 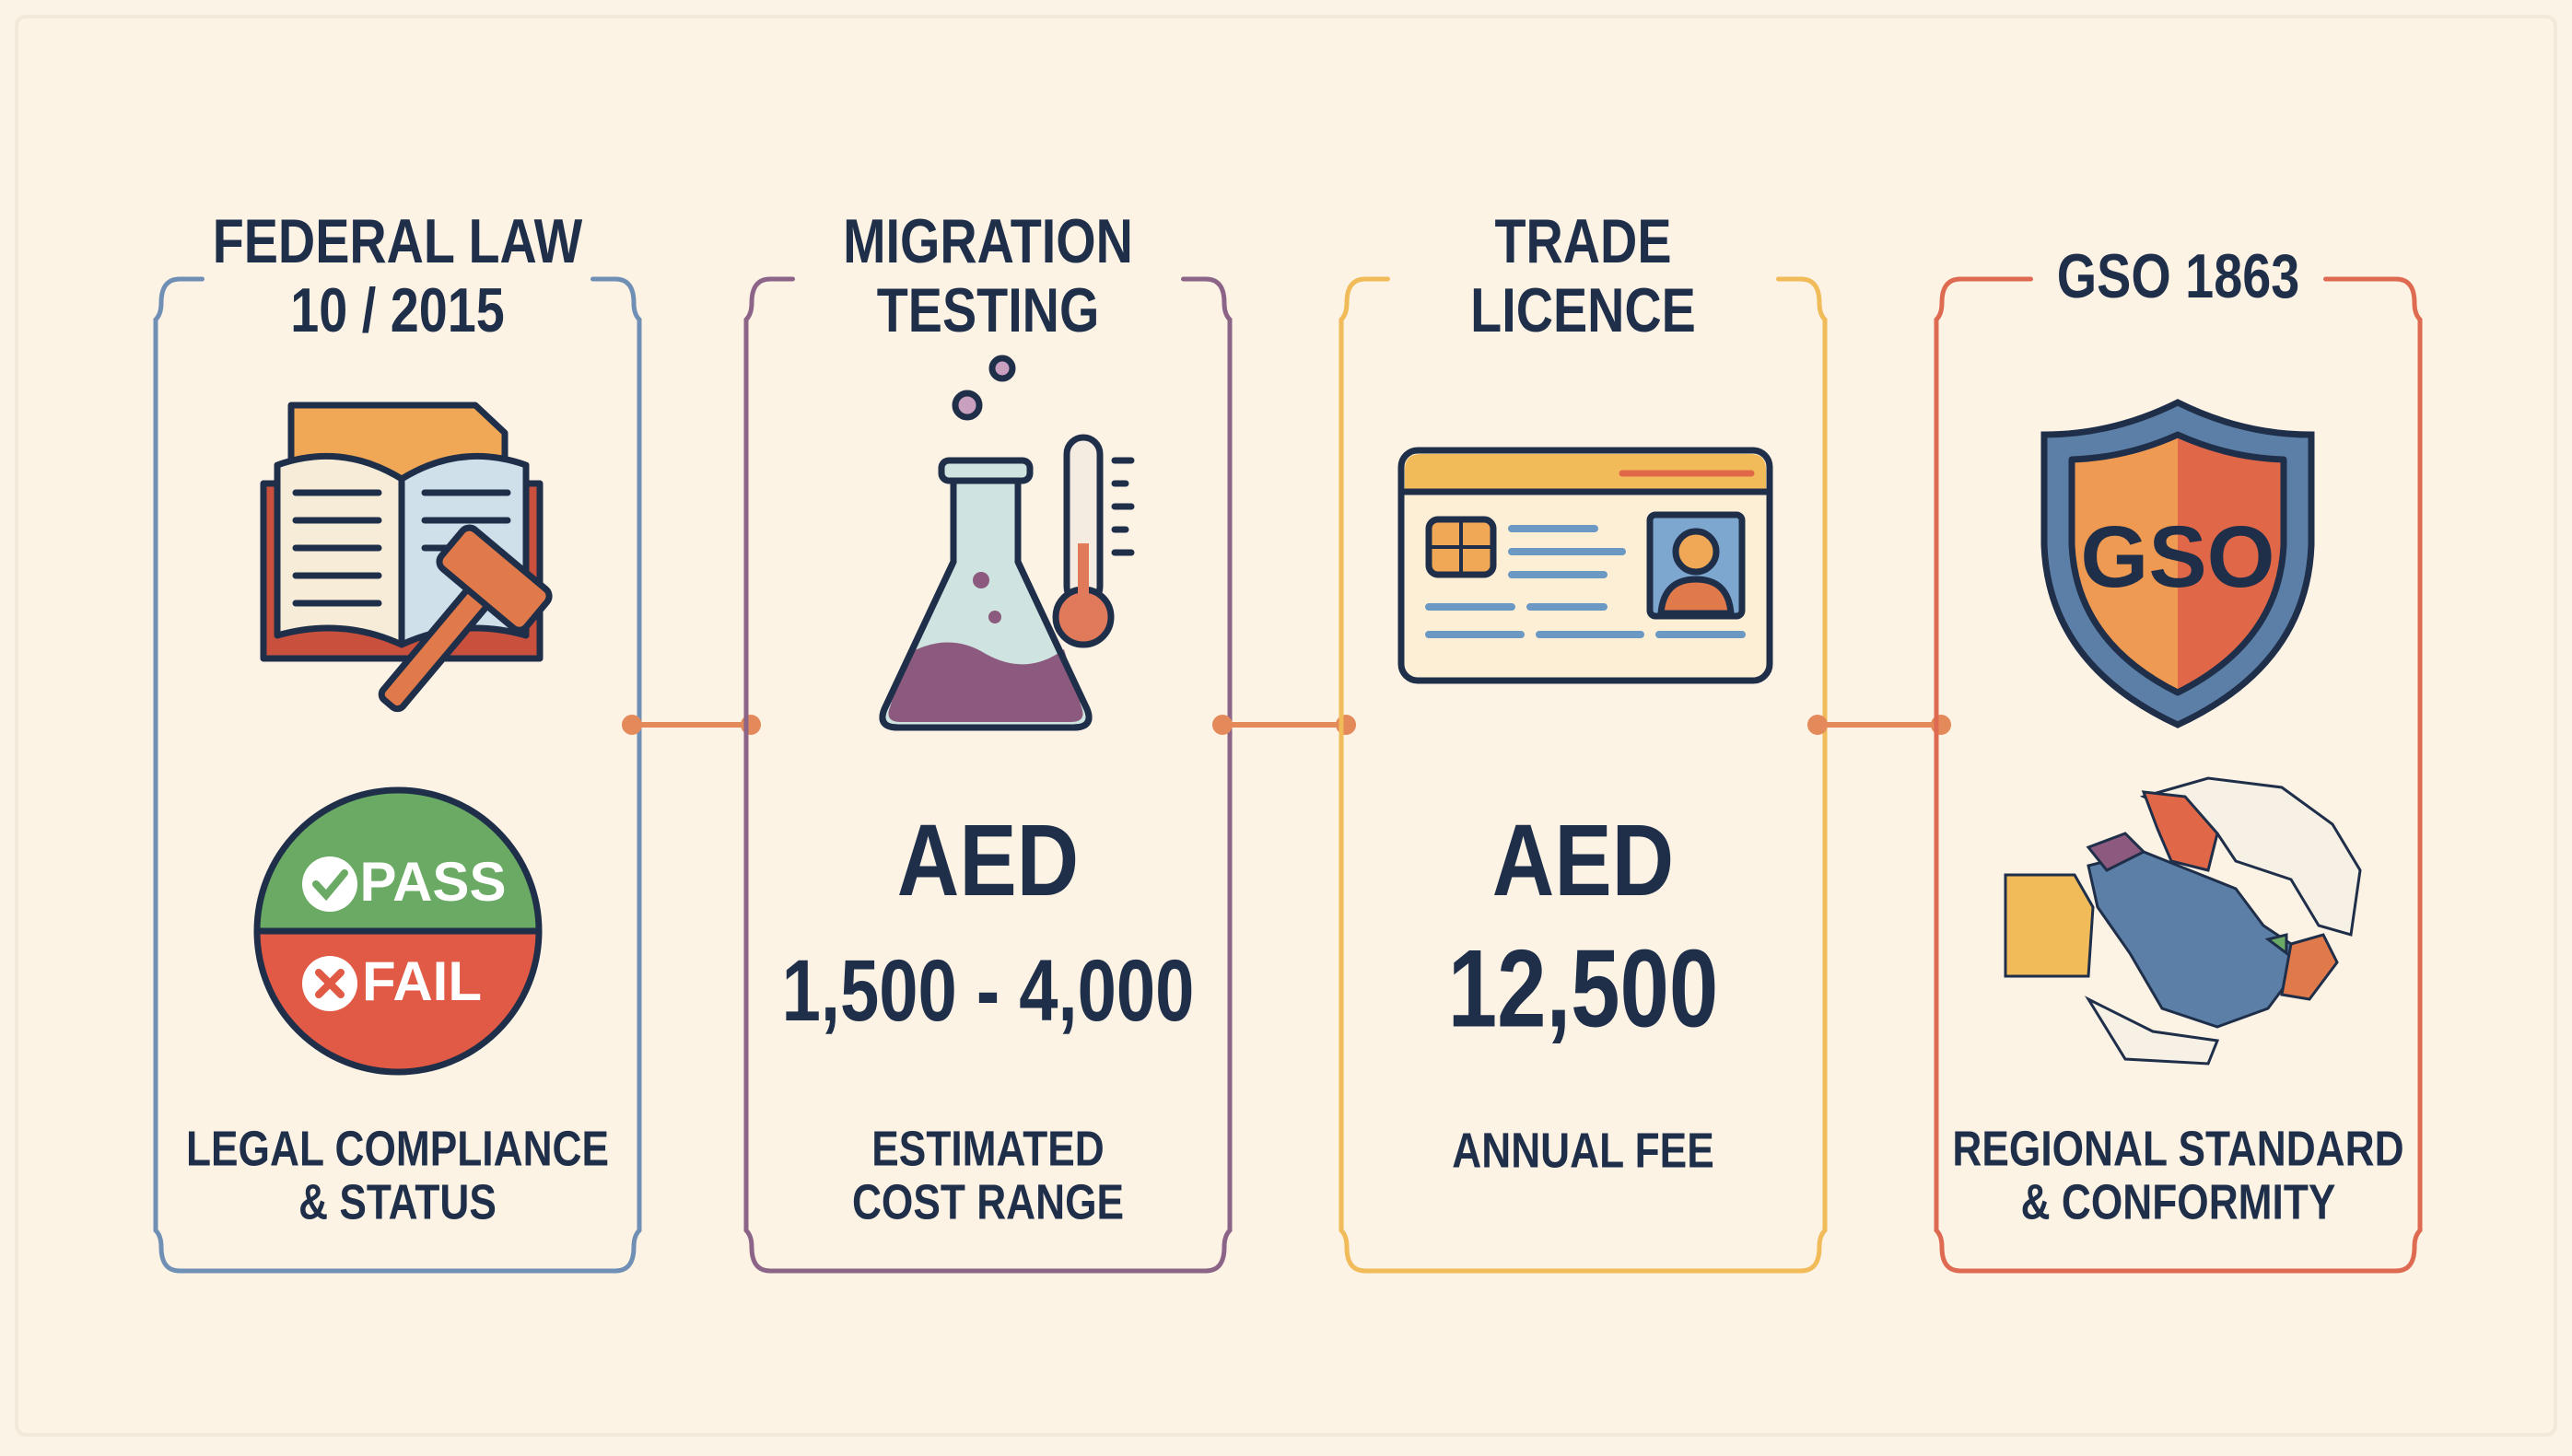 What do you see at coordinates (2183, 921) in the screenshot?
I see `region-map-icon` at bounding box center [2183, 921].